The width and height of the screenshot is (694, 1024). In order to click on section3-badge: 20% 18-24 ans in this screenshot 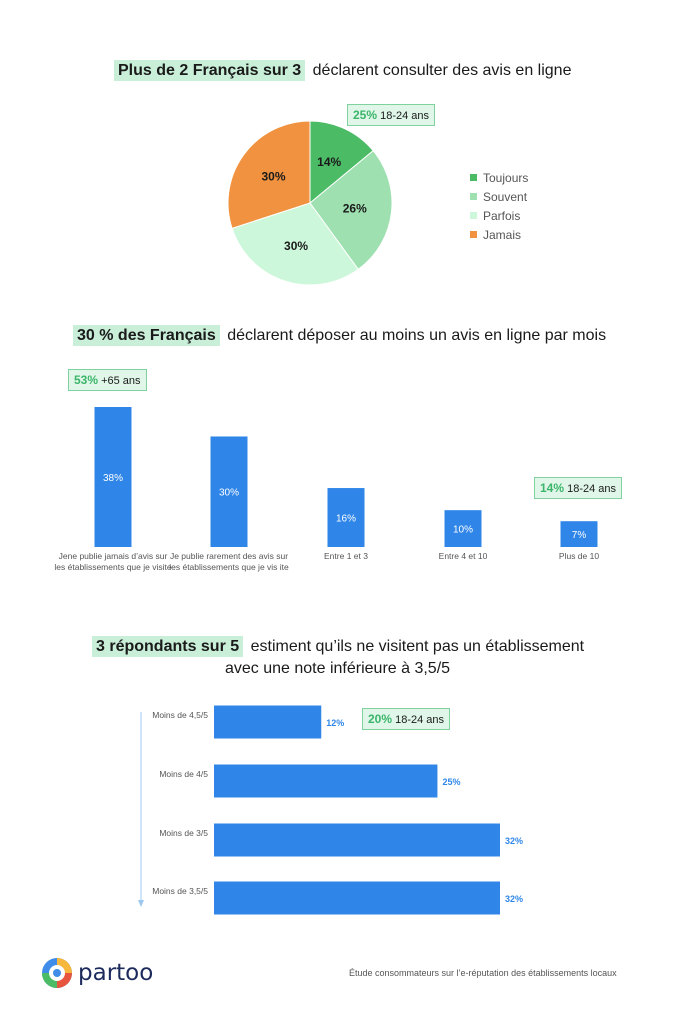, I will do `click(406, 719)`.